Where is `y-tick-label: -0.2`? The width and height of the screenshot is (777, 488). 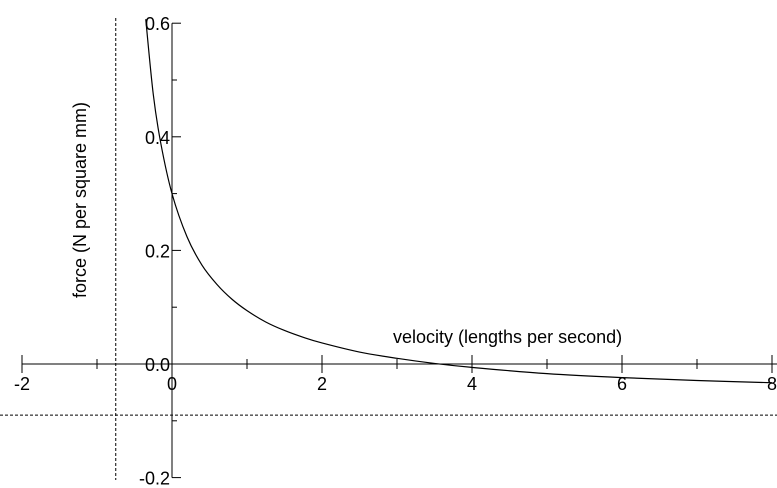 y-tick-label: -0.2 is located at coordinates (154, 478).